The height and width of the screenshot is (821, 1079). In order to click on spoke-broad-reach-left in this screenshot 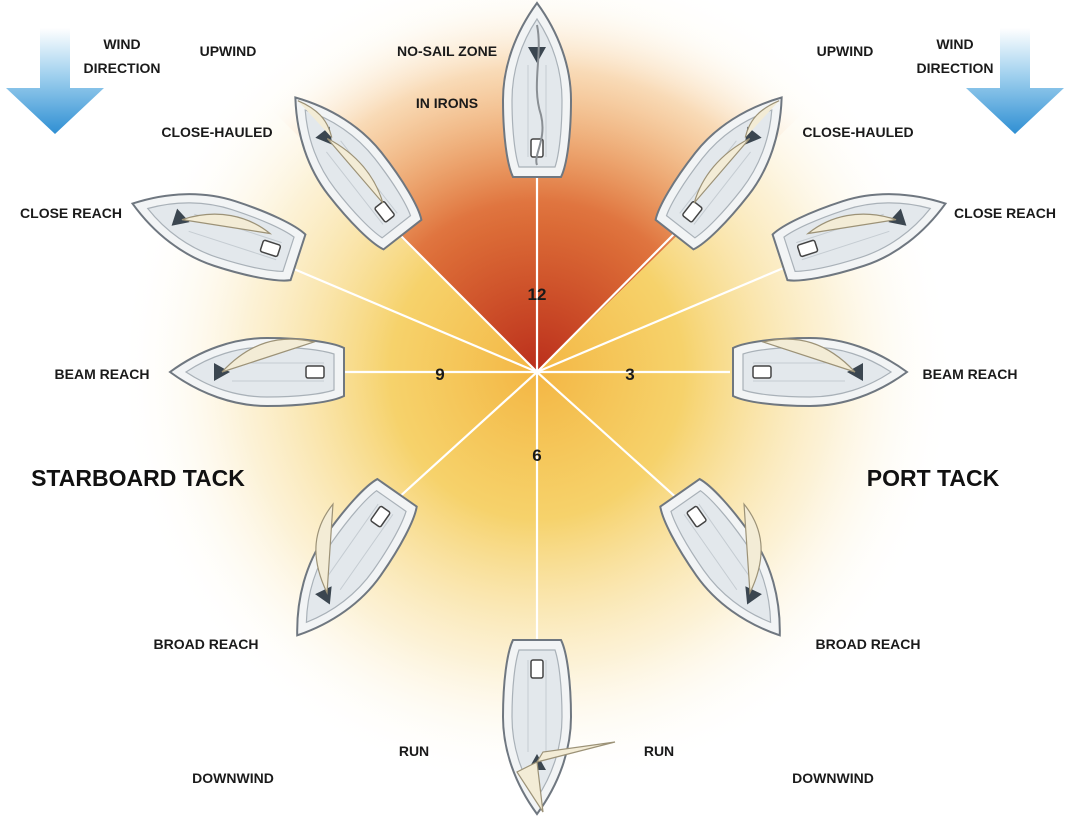, I will do `click(461, 441)`.